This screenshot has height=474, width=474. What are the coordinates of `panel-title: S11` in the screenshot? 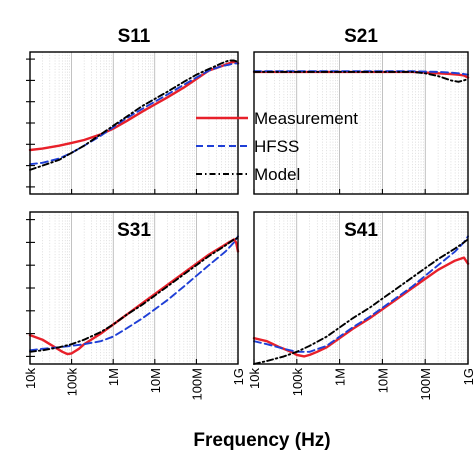 It's located at (134, 36).